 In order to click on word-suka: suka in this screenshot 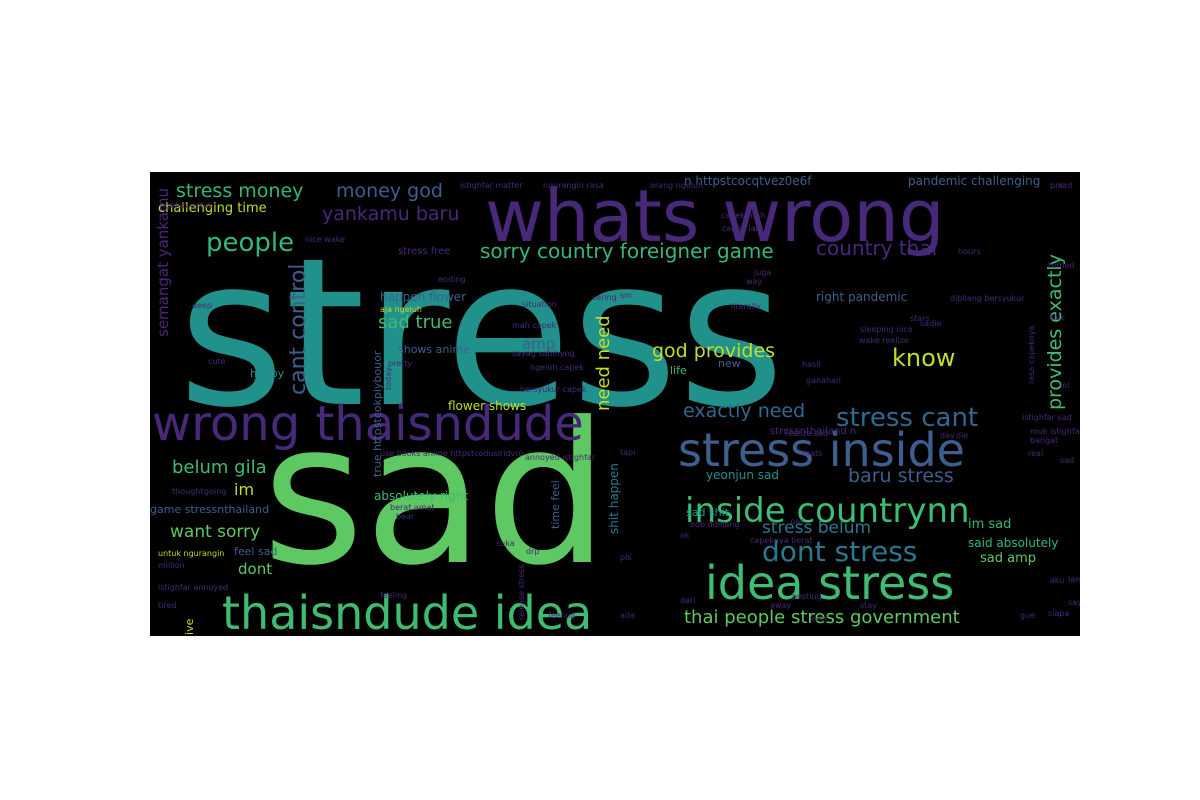, I will do `click(505, 543)`.